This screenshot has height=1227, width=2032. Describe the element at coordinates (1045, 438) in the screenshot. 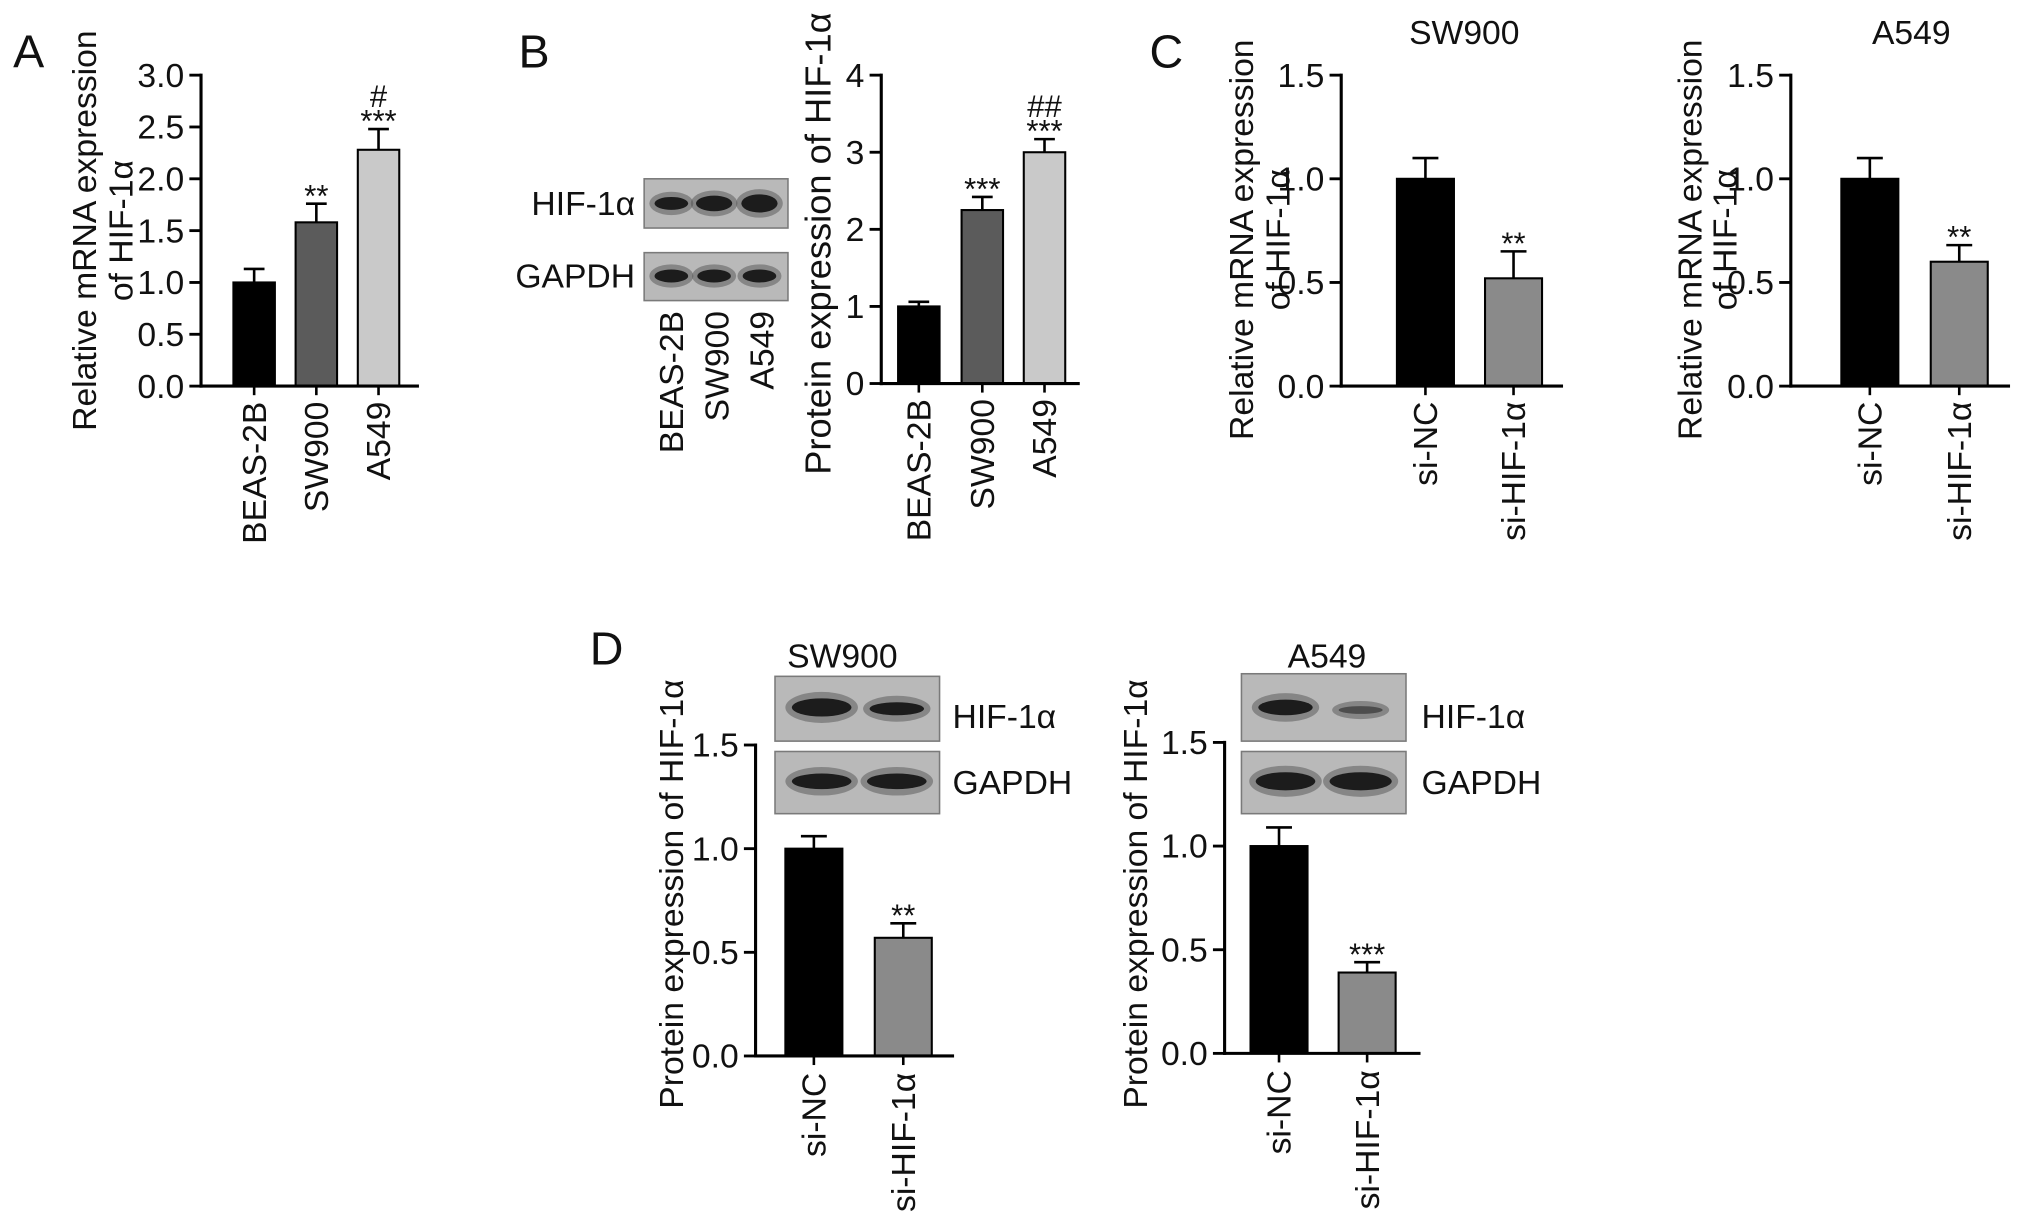

I see `chart-b-x-tick-label-a549: A549` at that location.